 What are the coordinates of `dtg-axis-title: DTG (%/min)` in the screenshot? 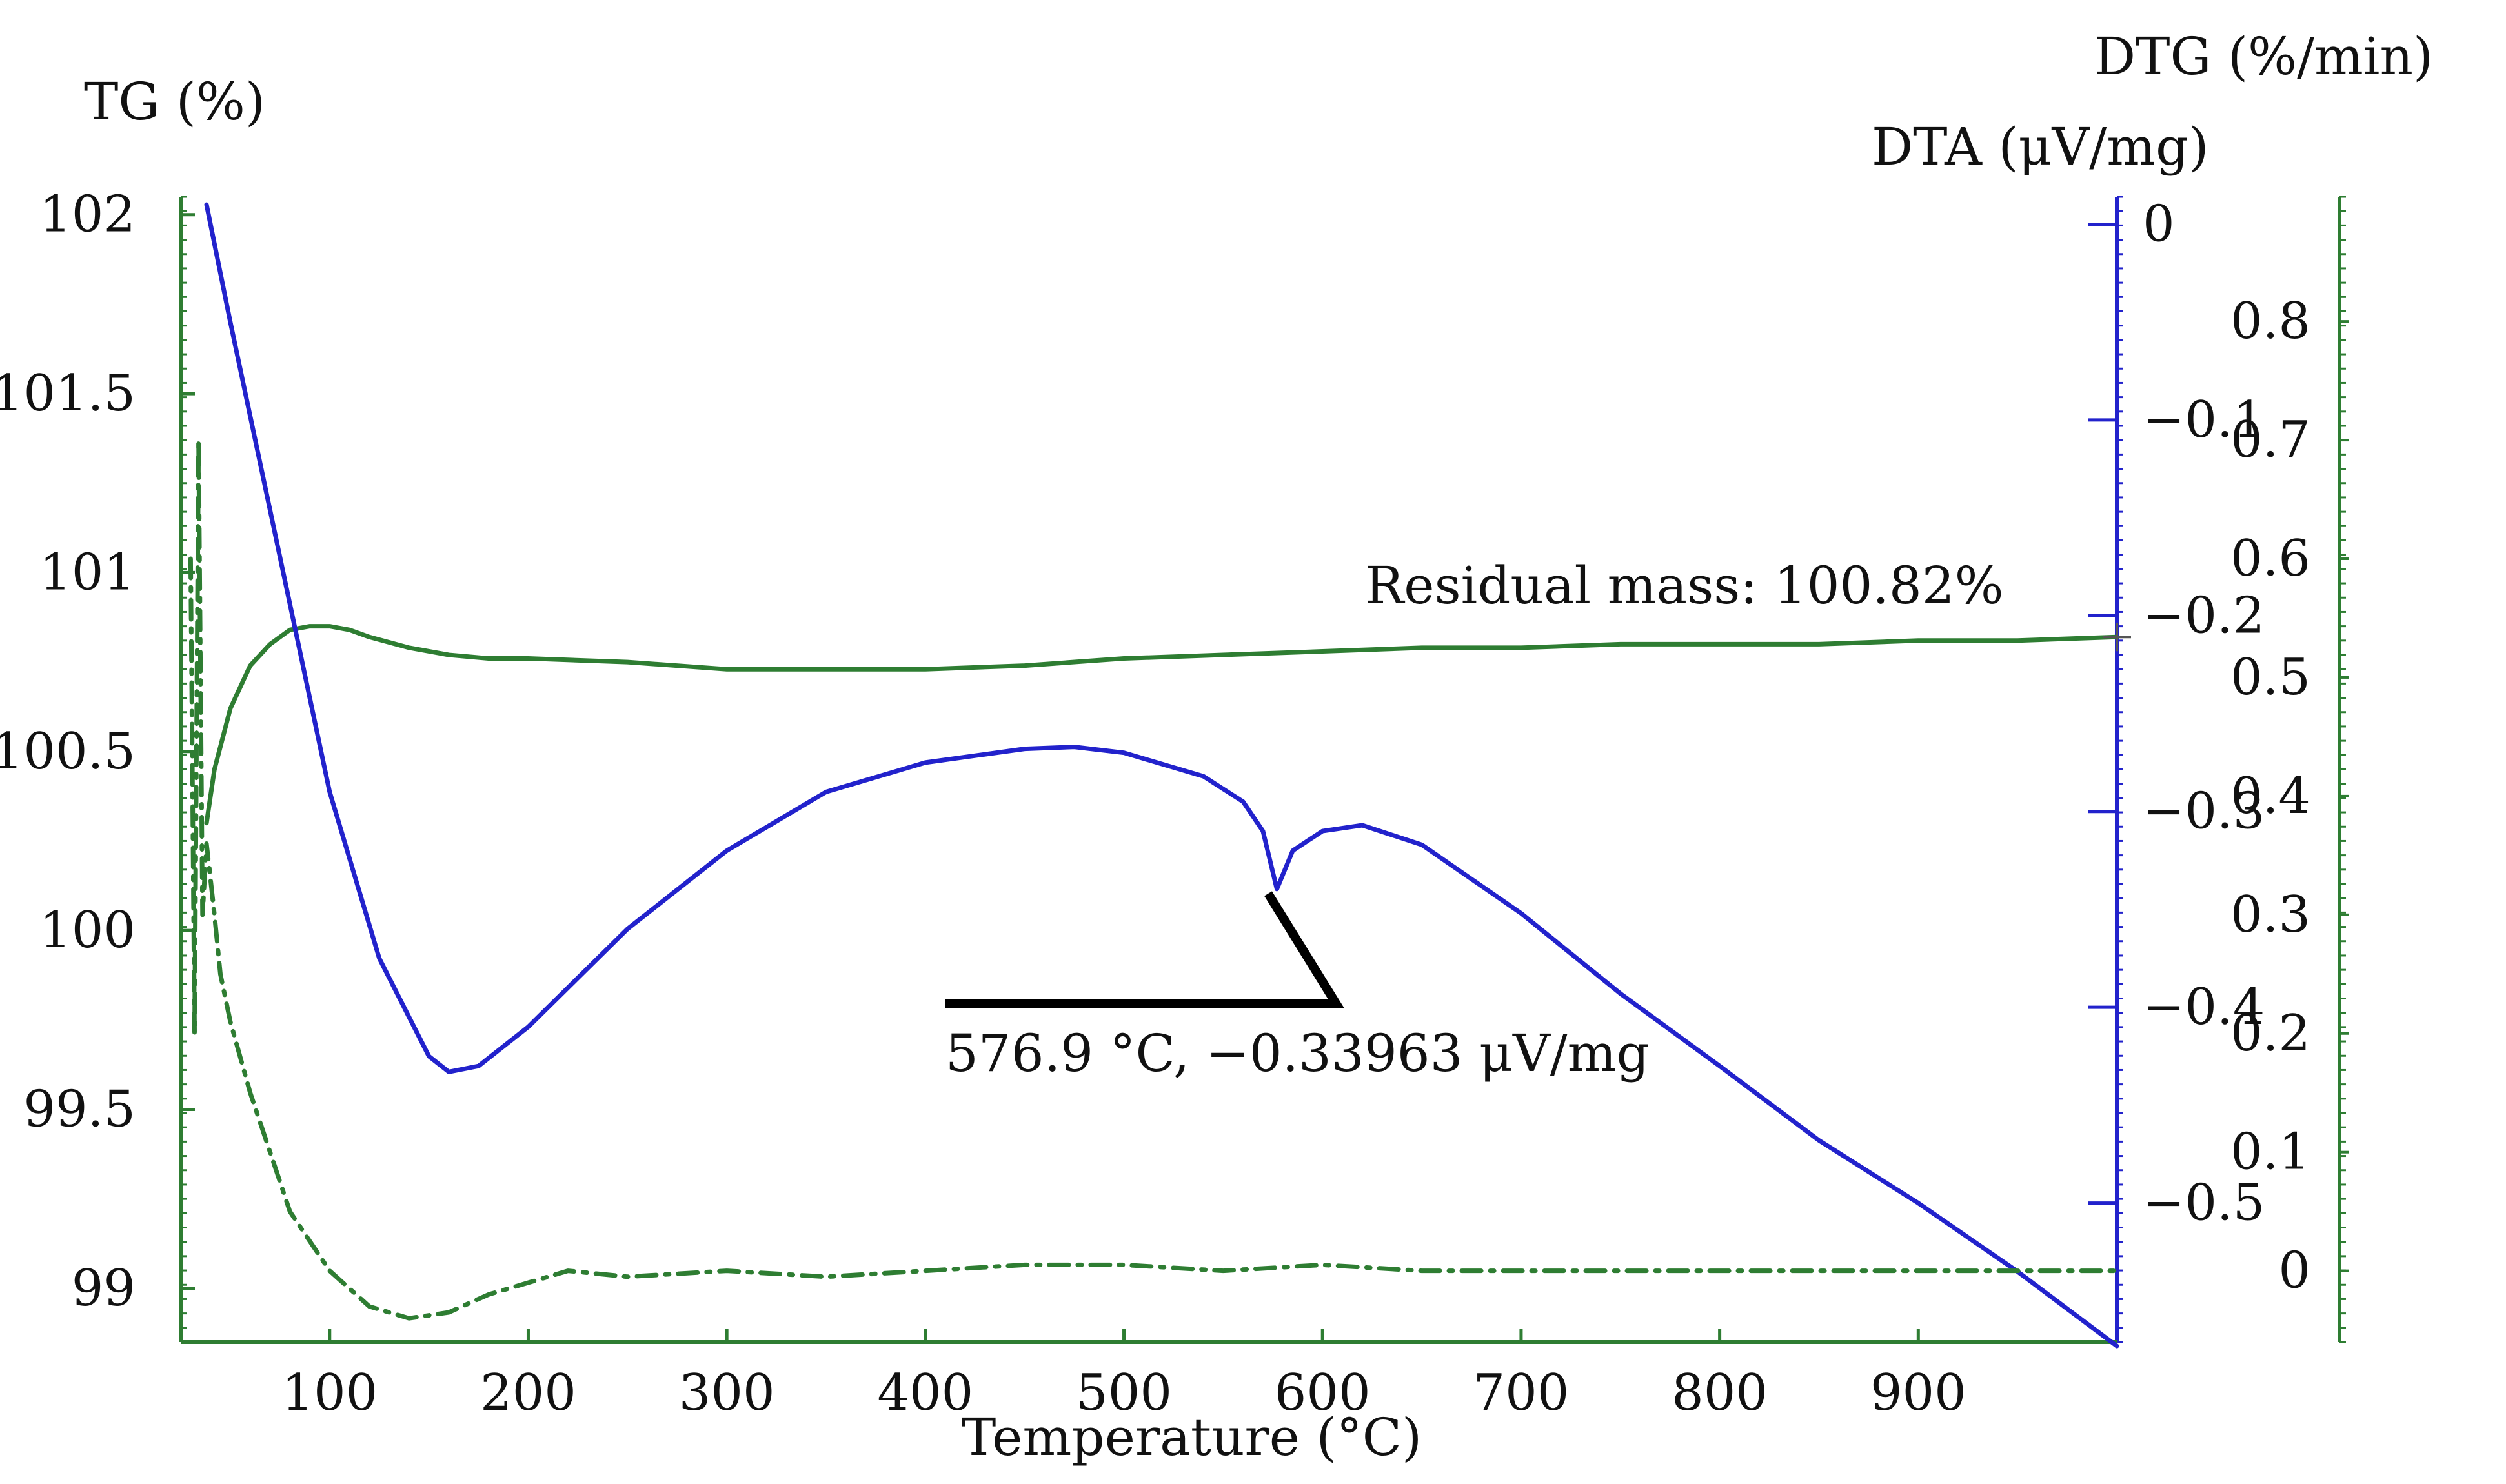 It's located at (2263, 56).